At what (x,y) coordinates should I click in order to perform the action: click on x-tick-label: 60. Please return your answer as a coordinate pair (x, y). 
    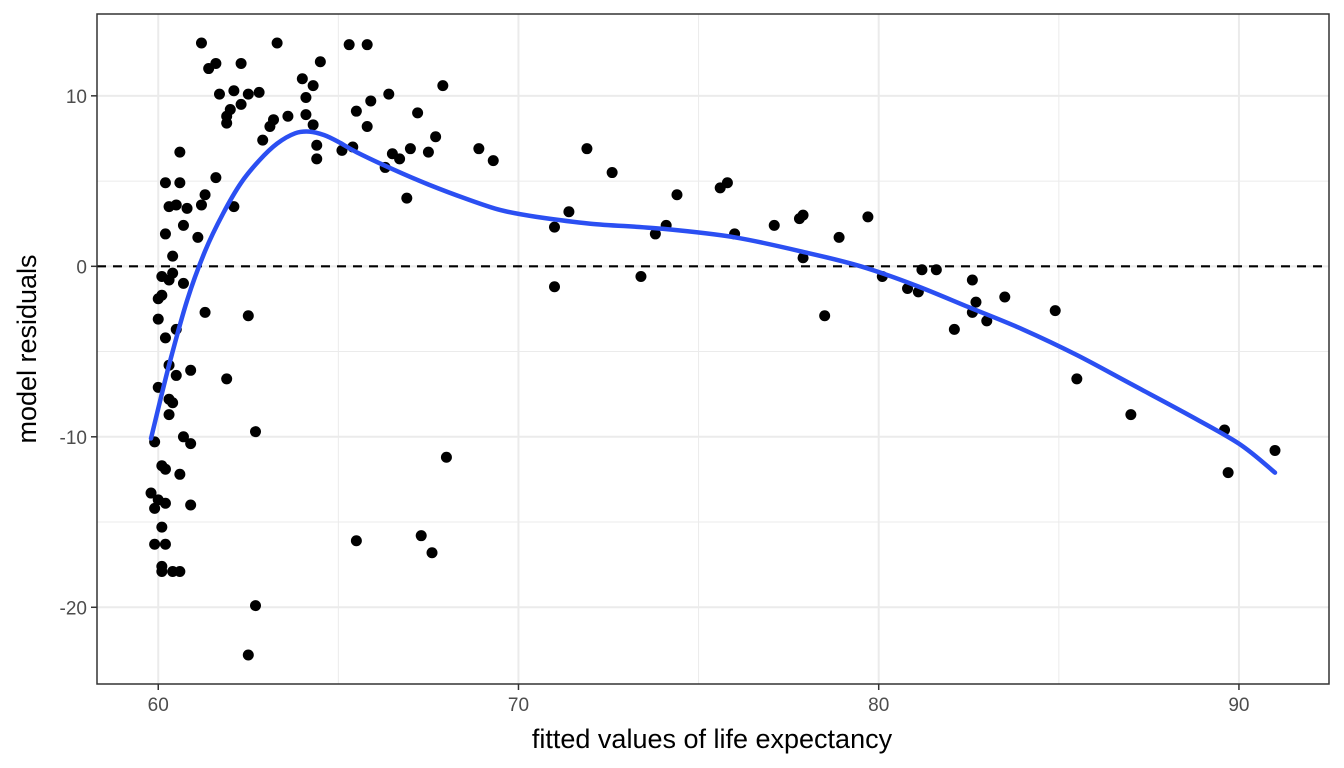
    Looking at the image, I should click on (158, 705).